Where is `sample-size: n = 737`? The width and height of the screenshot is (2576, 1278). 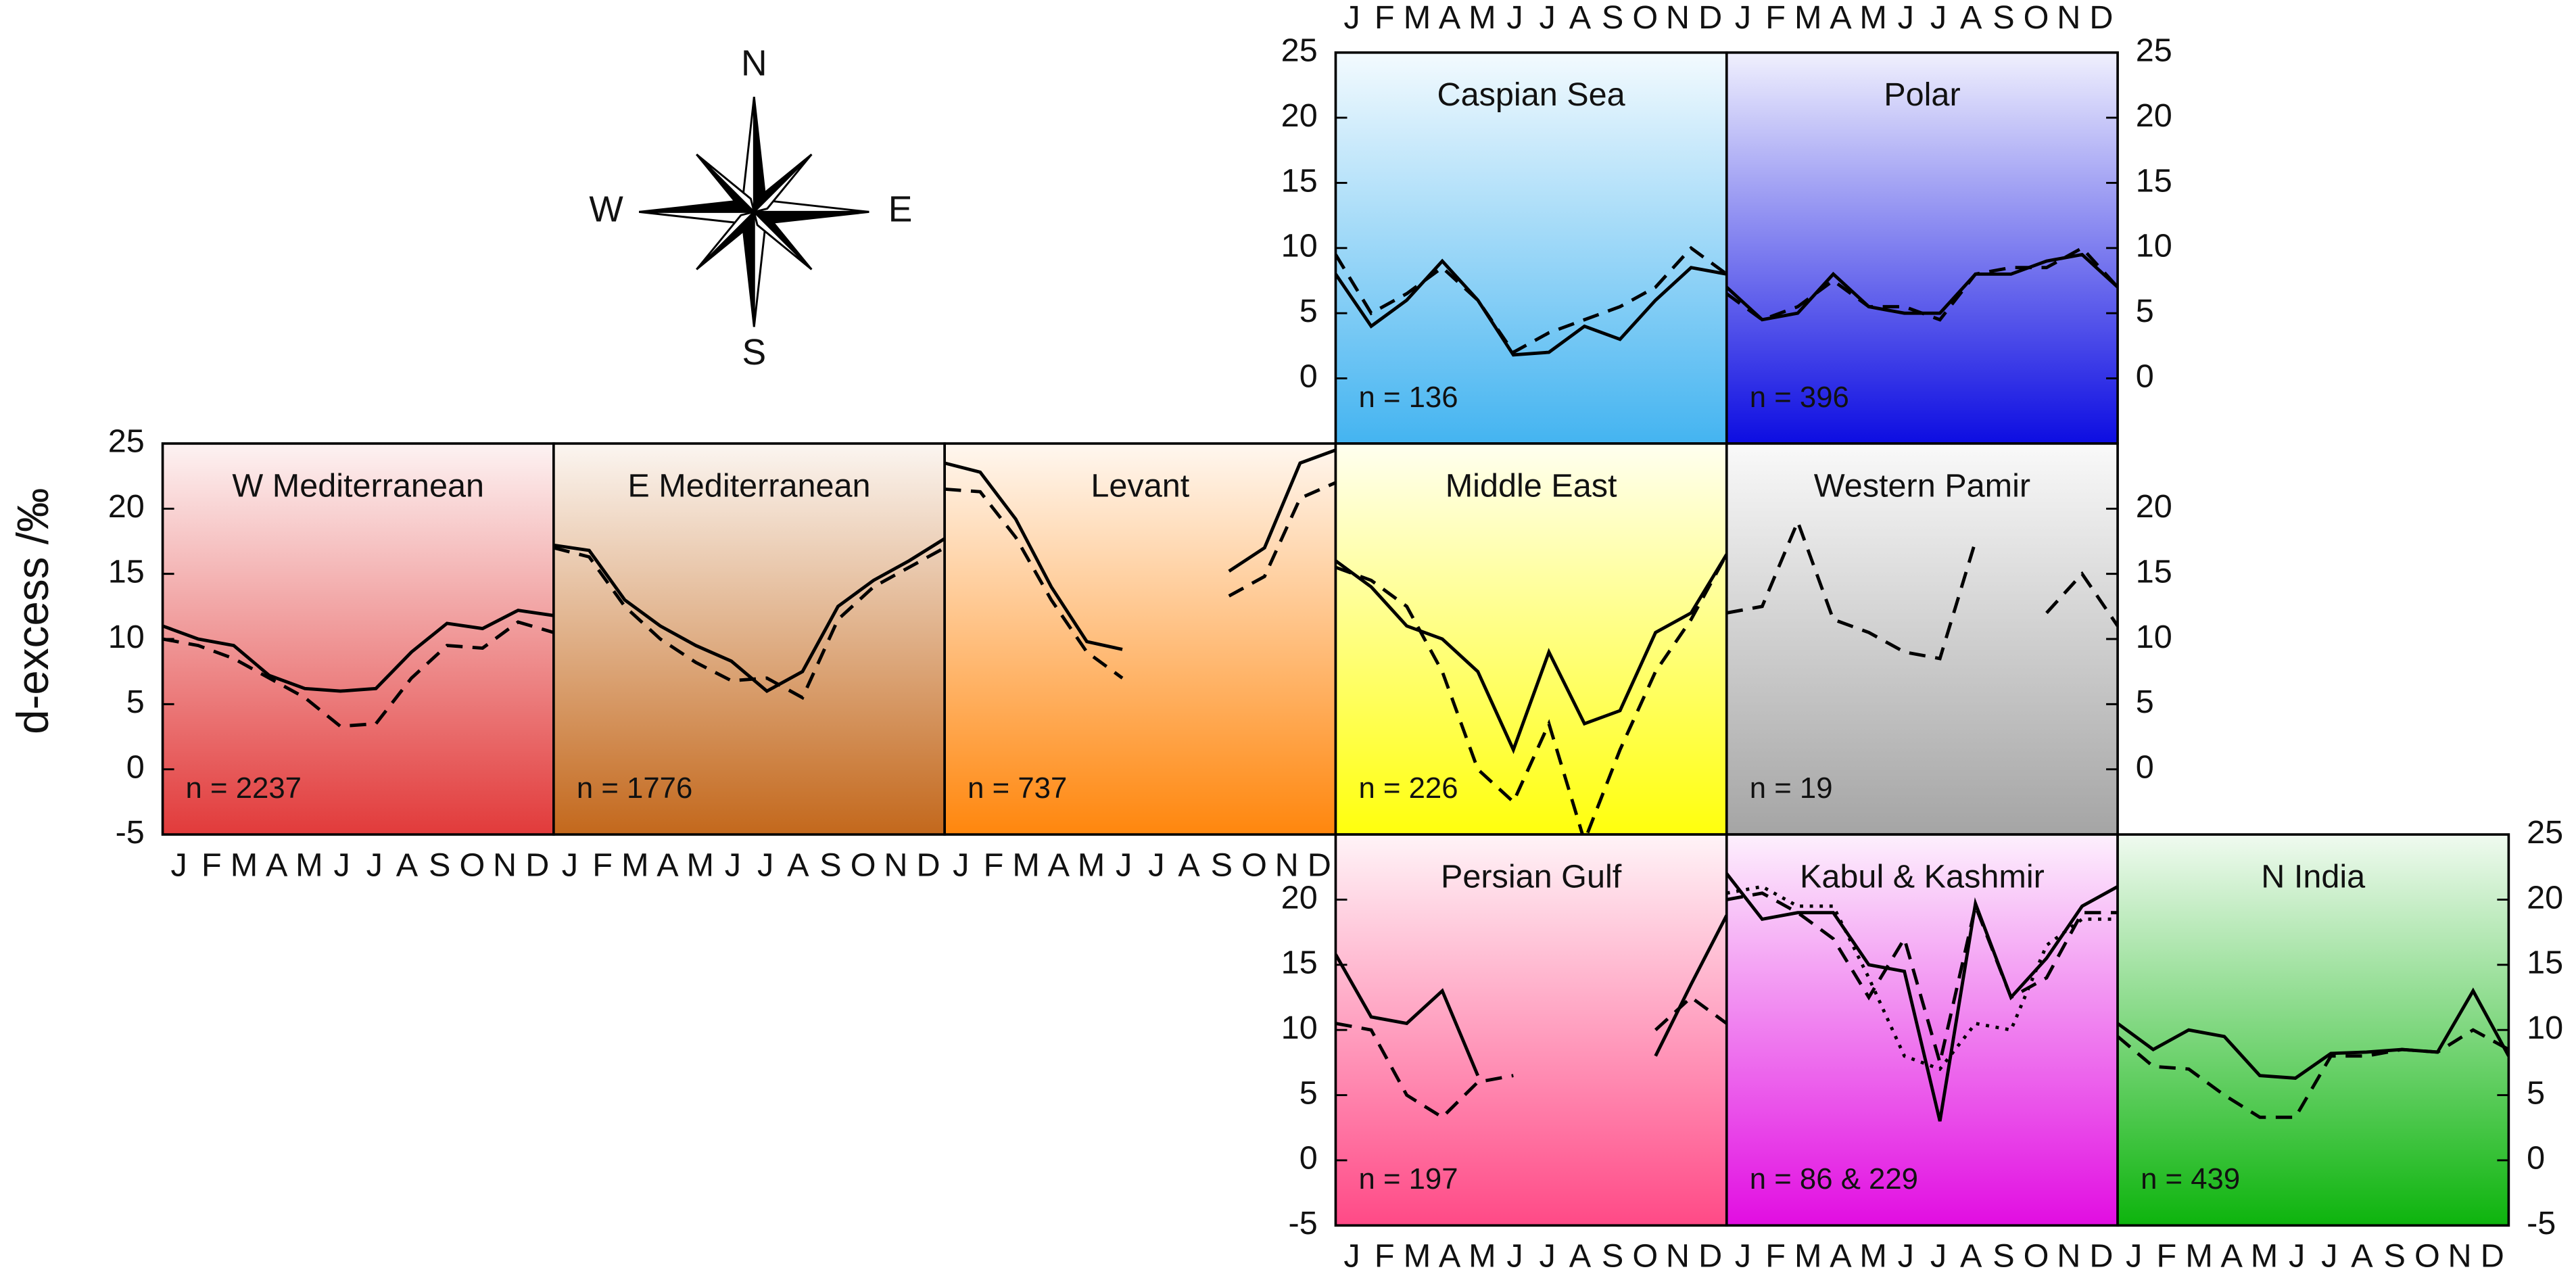 sample-size: n = 737 is located at coordinates (1017, 789).